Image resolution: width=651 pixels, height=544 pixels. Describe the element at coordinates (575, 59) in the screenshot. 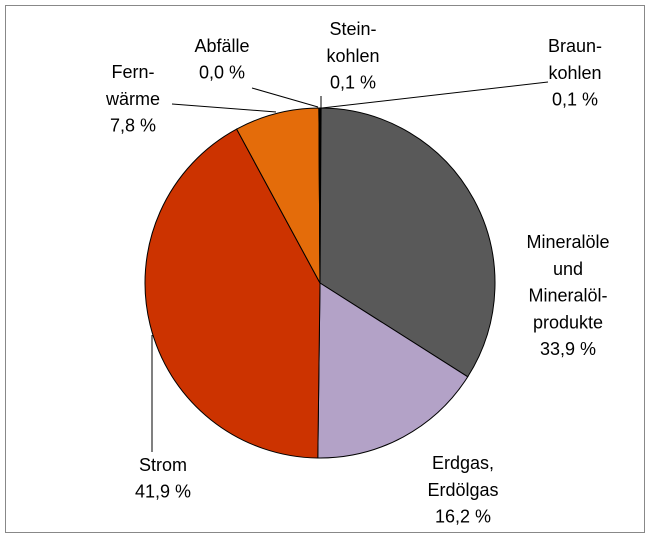

I see `slice-label: Braun-kohlen` at that location.